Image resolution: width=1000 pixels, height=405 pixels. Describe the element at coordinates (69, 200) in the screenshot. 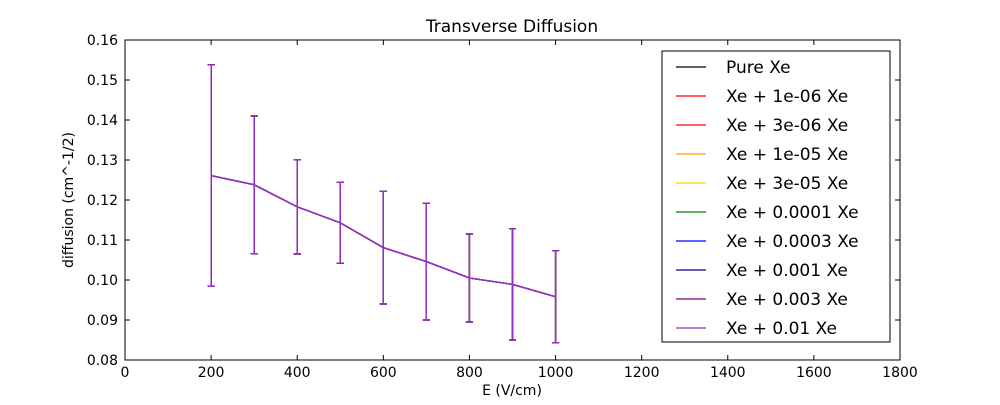

I see `y-axis-label: diffusion (cm^-1/2)` at that location.